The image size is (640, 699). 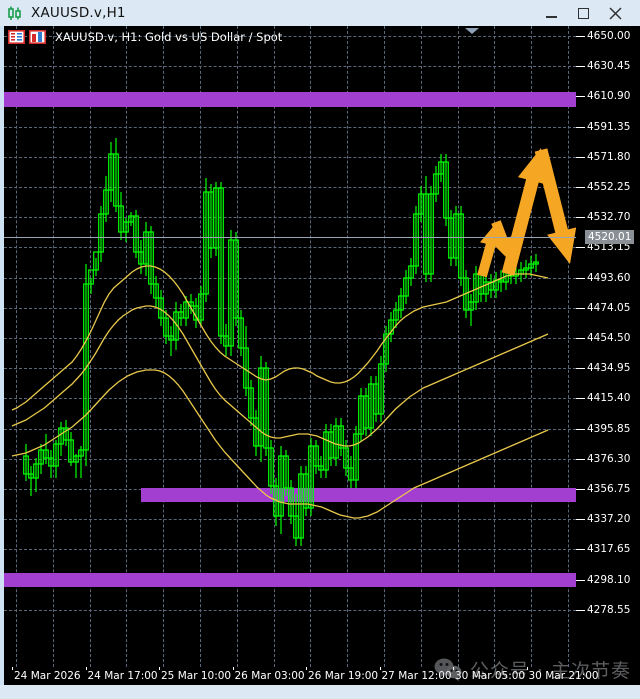 What do you see at coordinates (196, 676) in the screenshot?
I see `time-tick-label: 25 Mar 10:00` at bounding box center [196, 676].